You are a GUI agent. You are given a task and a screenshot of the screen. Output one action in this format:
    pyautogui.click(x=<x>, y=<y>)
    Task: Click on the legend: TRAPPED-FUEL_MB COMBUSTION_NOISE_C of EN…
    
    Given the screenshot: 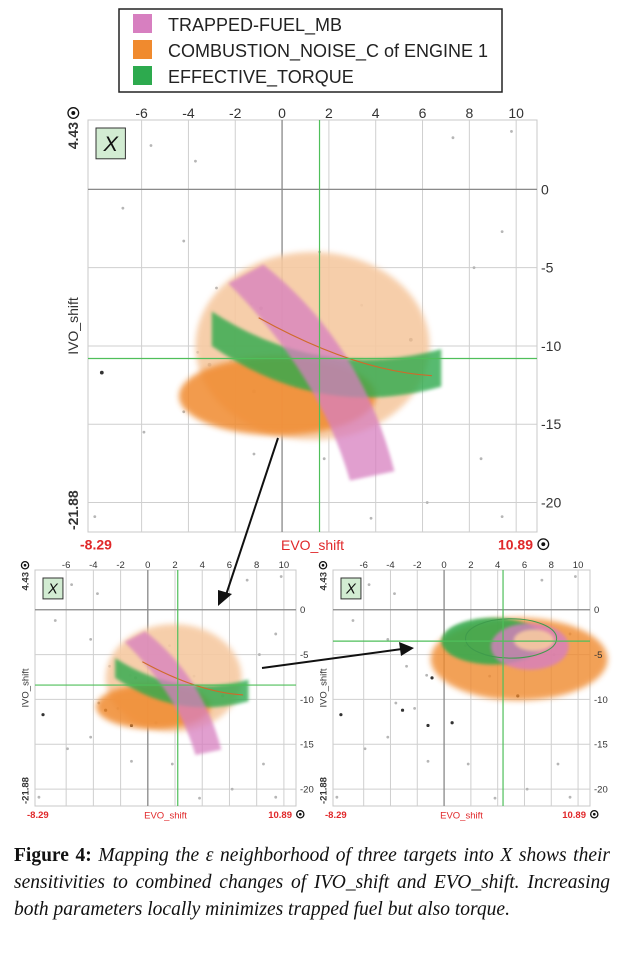 What is the action you would take?
    pyautogui.click(x=310, y=50)
    